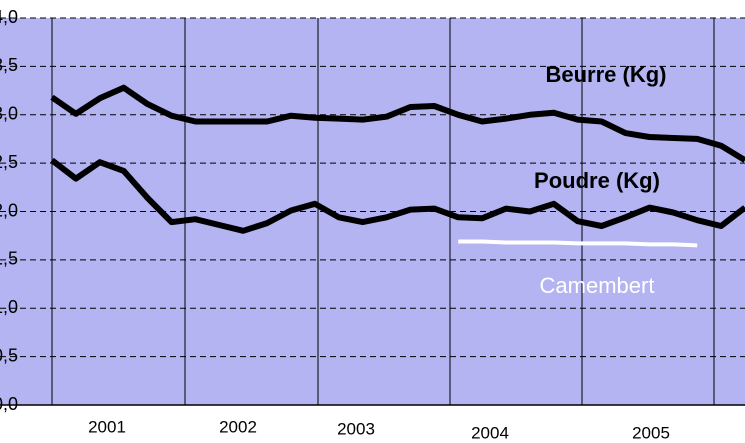  Describe the element at coordinates (9, 210) in the screenshot. I see `y-tick-label: 2,0` at that location.